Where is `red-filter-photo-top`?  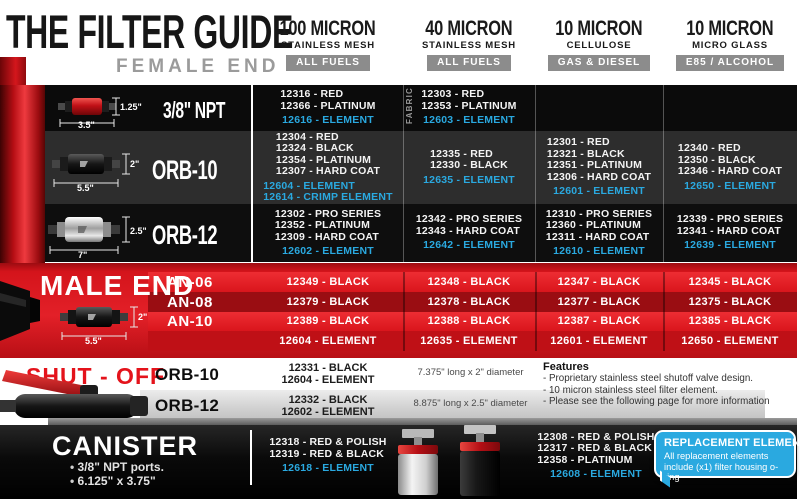
red-filter-photo-top is located at coordinates (13, 71).